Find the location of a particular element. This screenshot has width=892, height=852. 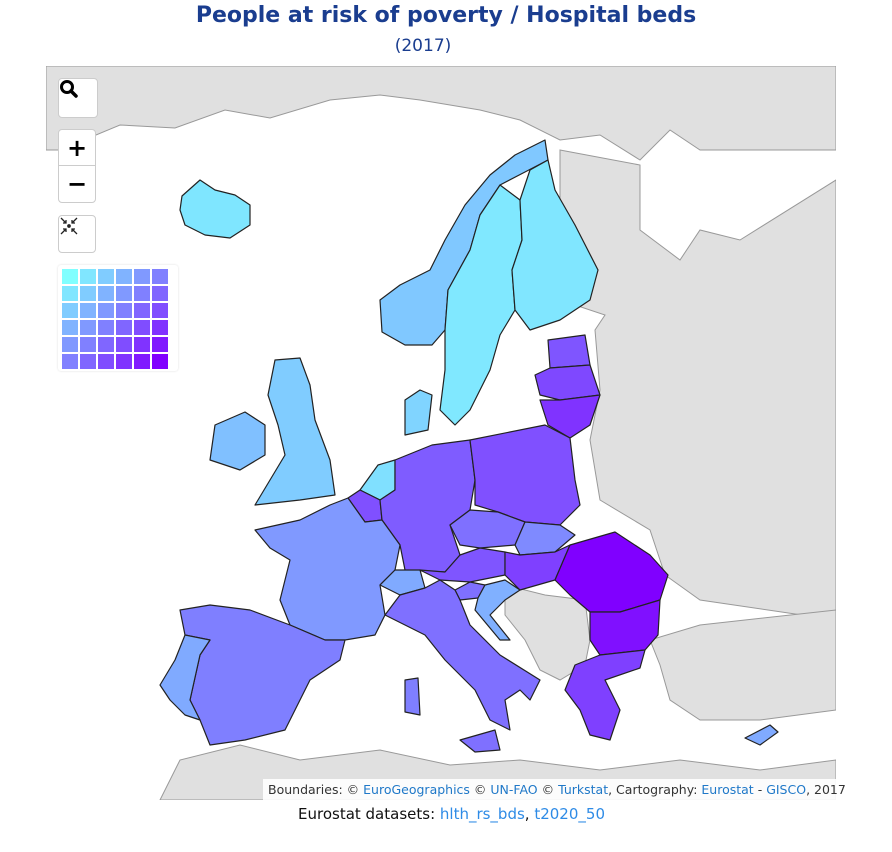

datasets-line: Eurostat datasets: hlth_rs_bds, t2020_50 is located at coordinates (451, 814).